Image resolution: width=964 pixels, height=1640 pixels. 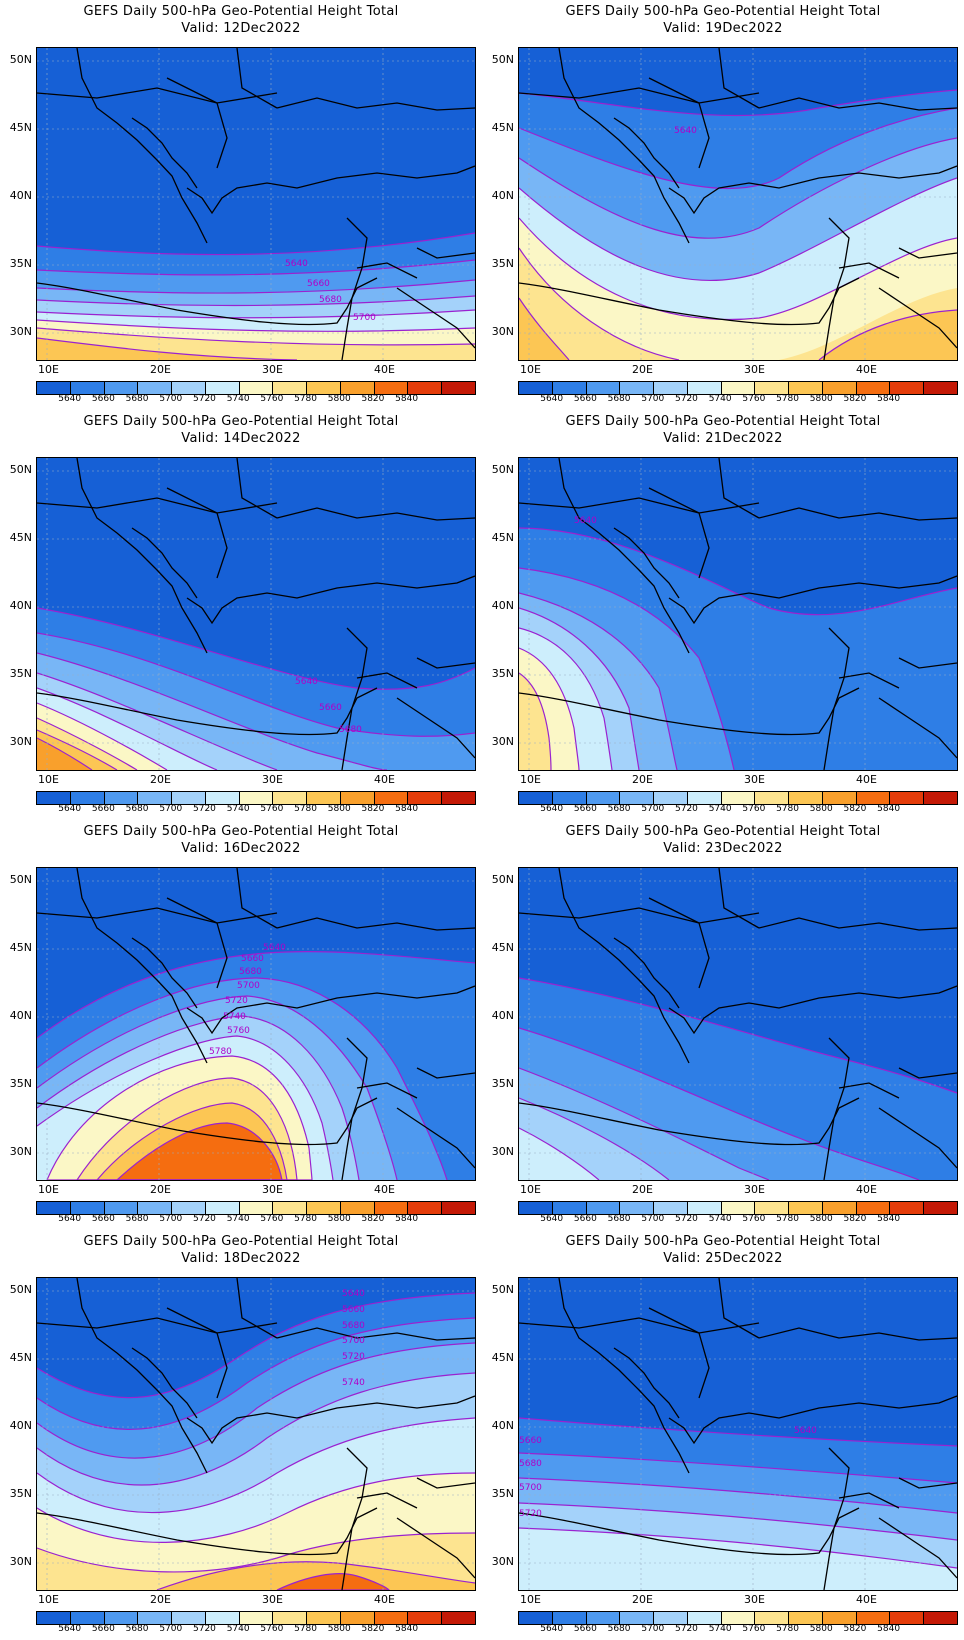 I want to click on panel-valid-date: Valid: 16Dec2022, so click(x=241, y=848).